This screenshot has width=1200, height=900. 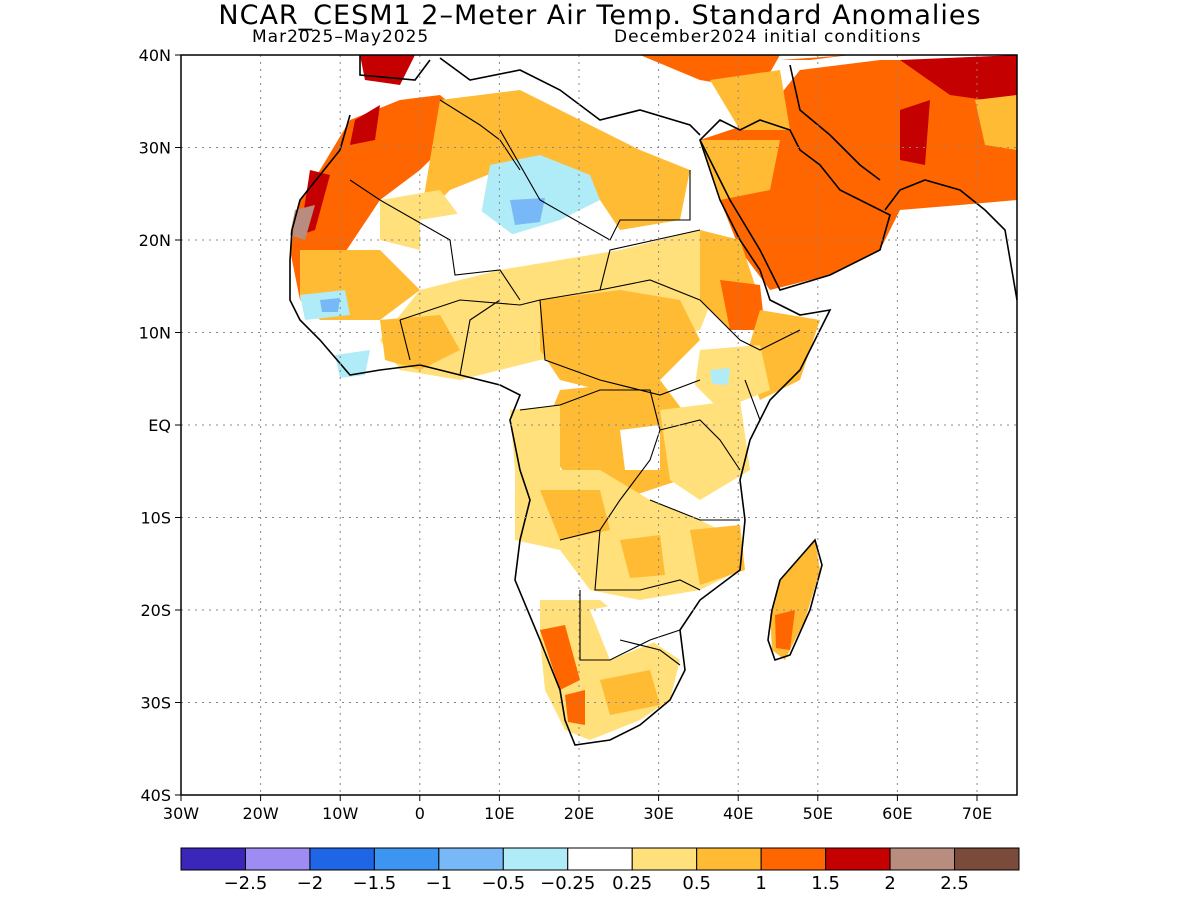 What do you see at coordinates (181, 813) in the screenshot?
I see `lon-label: 30W` at bounding box center [181, 813].